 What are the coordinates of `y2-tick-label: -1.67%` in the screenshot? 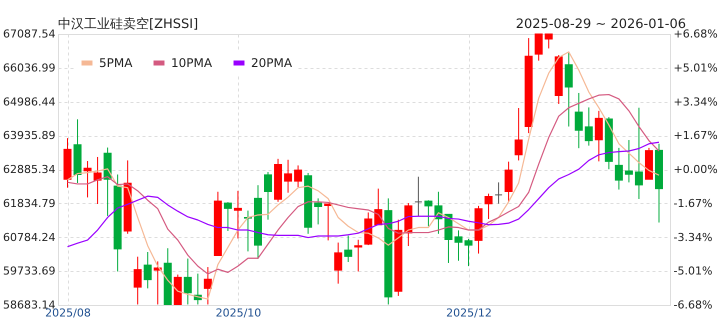 It's located at (693, 203).